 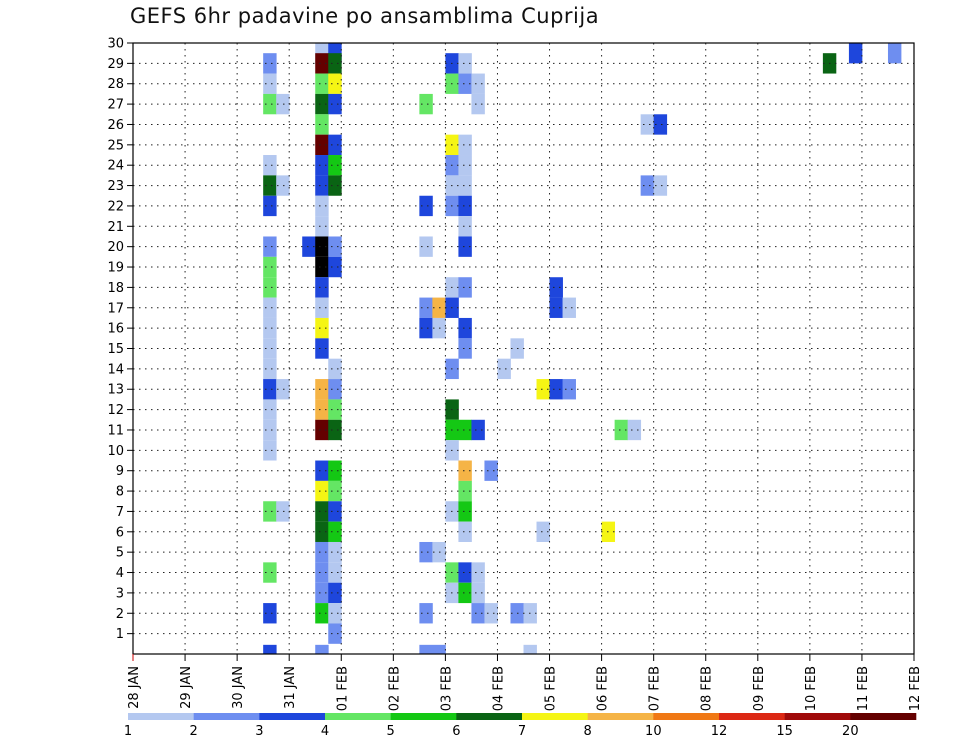 What do you see at coordinates (719, 731) in the screenshot?
I see `legend-label: 12` at bounding box center [719, 731].